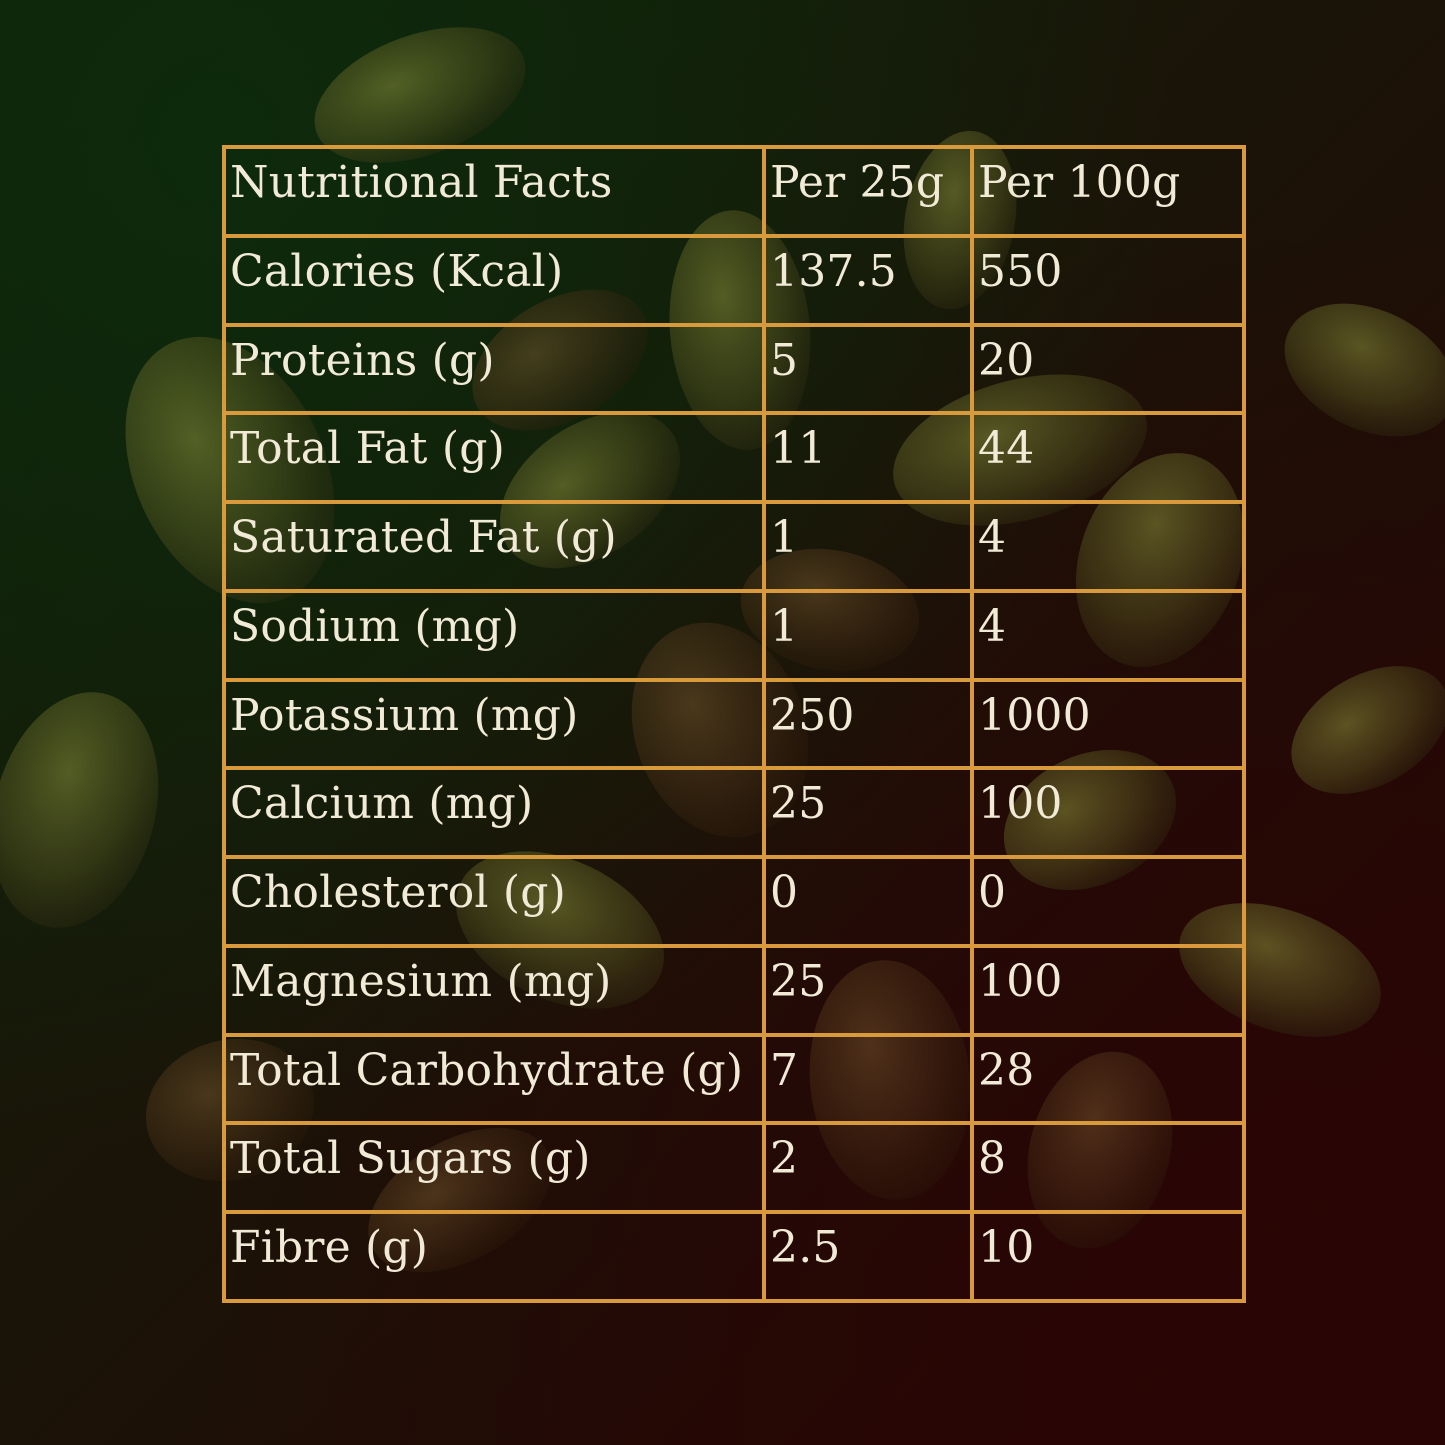 The image size is (1445, 1445). I want to click on value-per-100g: 8, so click(1108, 1168).